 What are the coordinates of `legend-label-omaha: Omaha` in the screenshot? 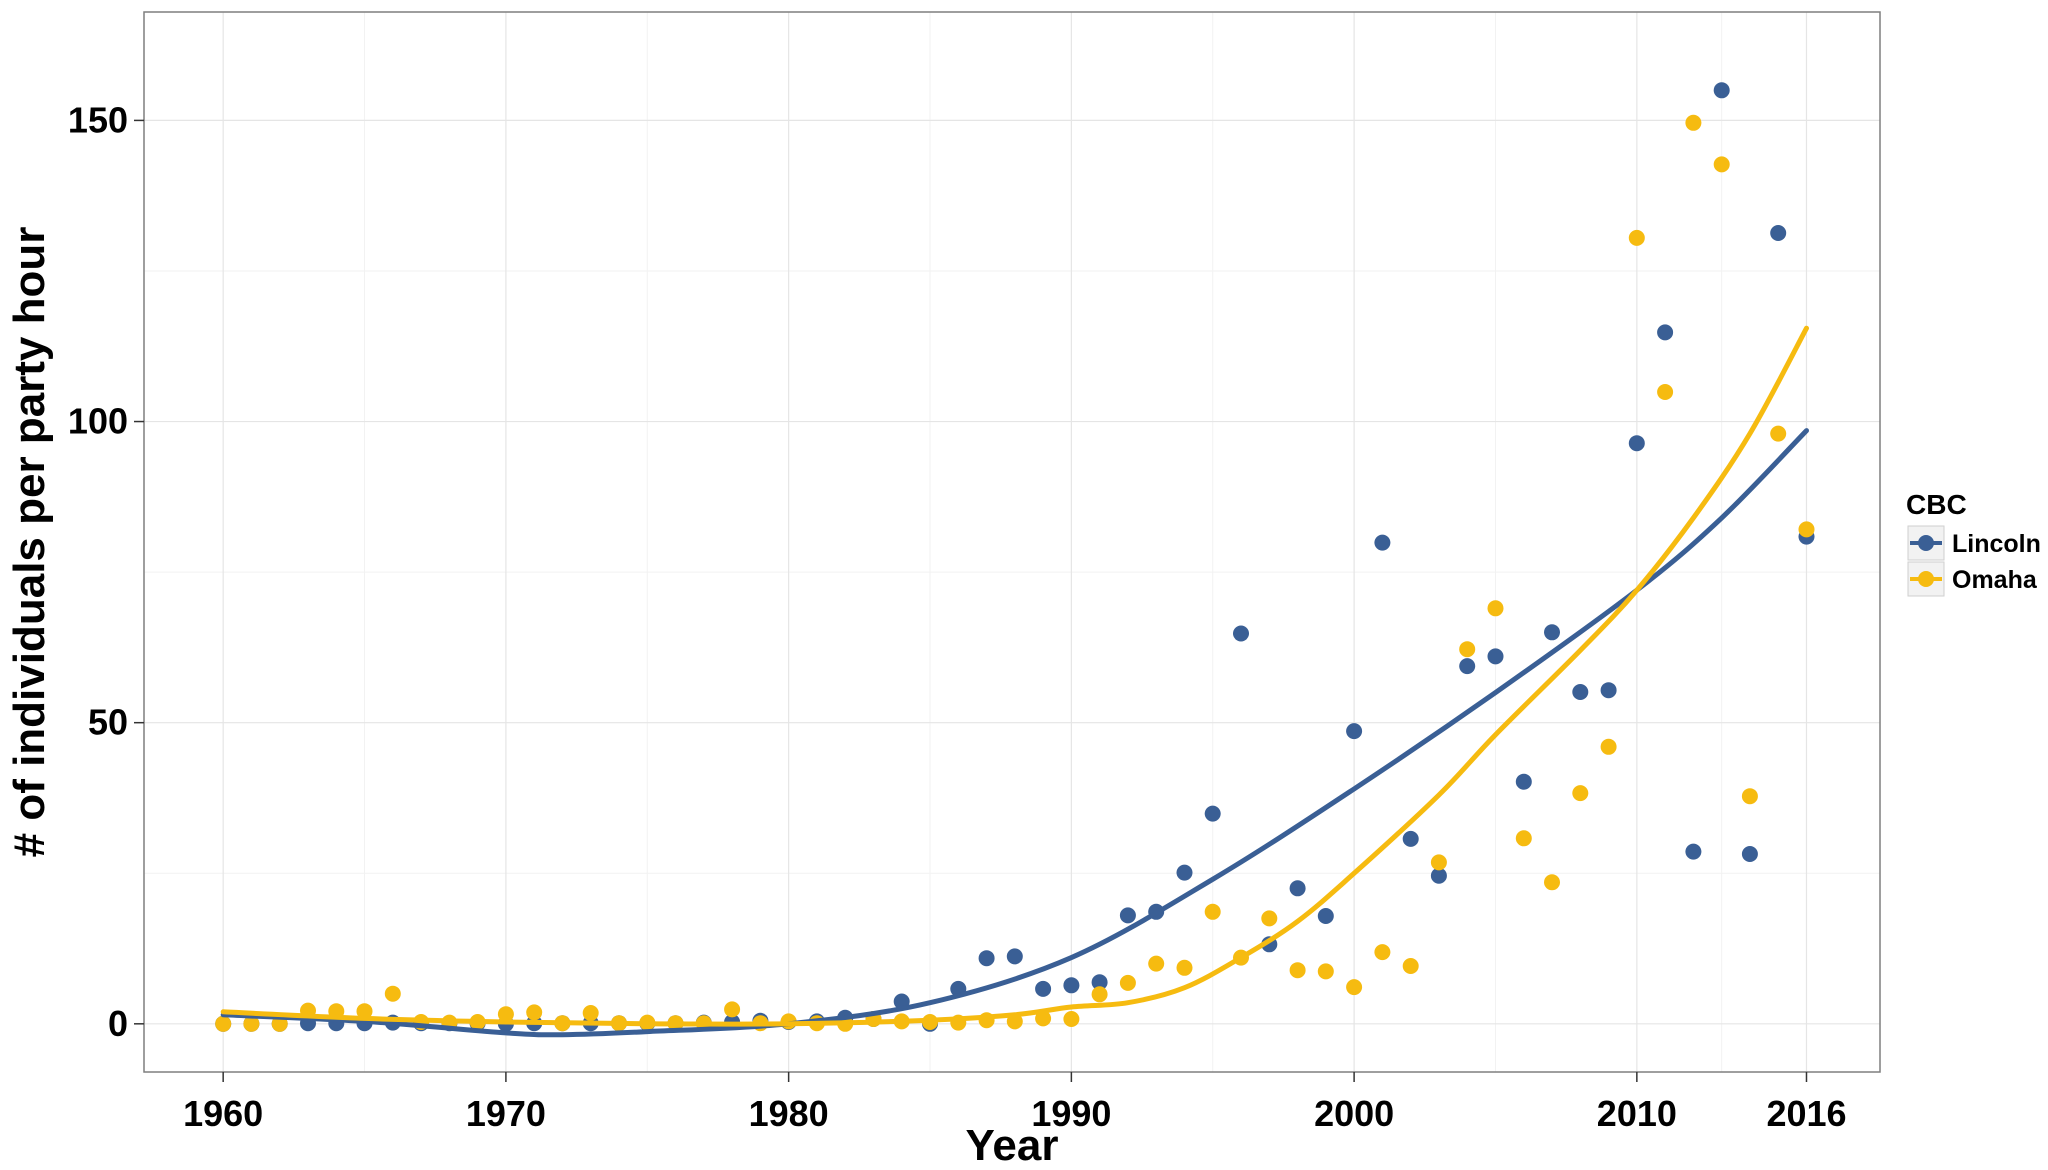 It's located at (1995, 580).